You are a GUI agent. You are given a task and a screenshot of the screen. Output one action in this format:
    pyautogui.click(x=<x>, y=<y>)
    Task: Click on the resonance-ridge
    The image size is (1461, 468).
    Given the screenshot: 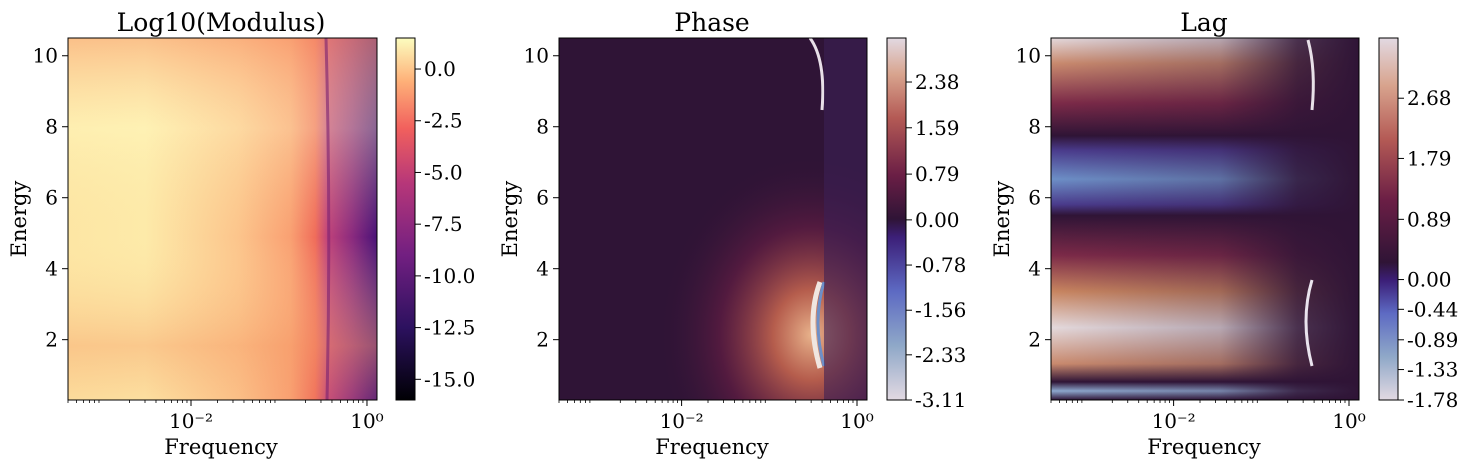 What is the action you would take?
    pyautogui.click(x=327, y=219)
    